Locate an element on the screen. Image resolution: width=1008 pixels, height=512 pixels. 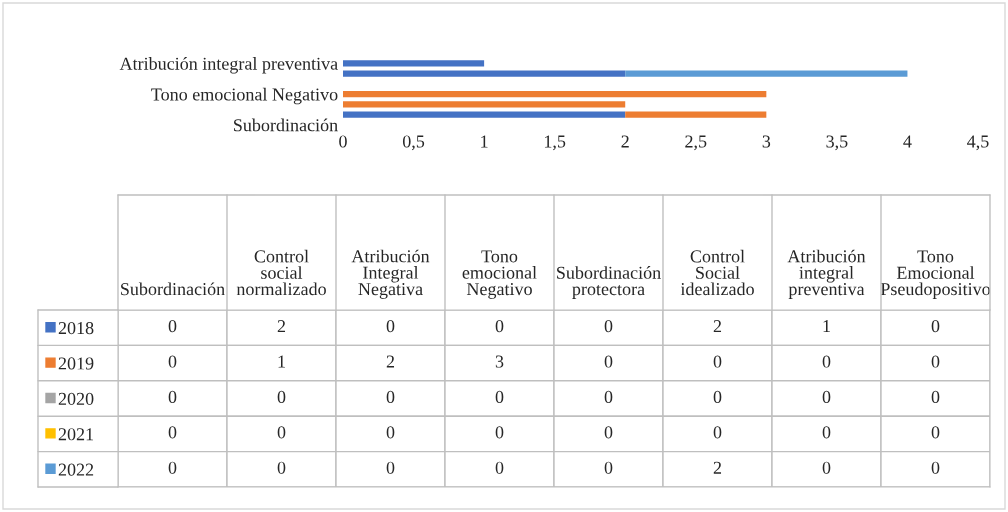
x-tick-label: Atribución Integral Negativa is located at coordinates (390, 274).